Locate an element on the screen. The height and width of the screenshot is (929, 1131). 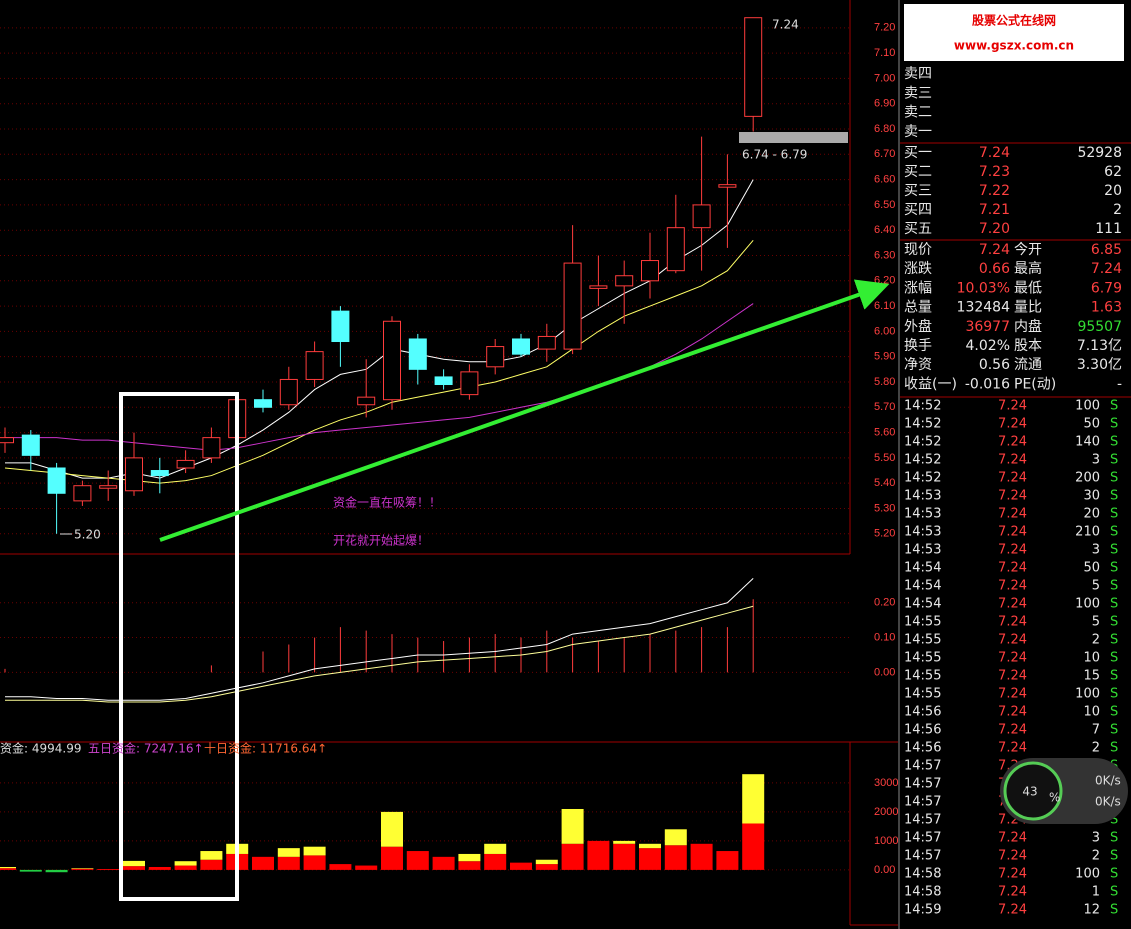
quote-value: 6.79 is located at coordinates (1106, 288).